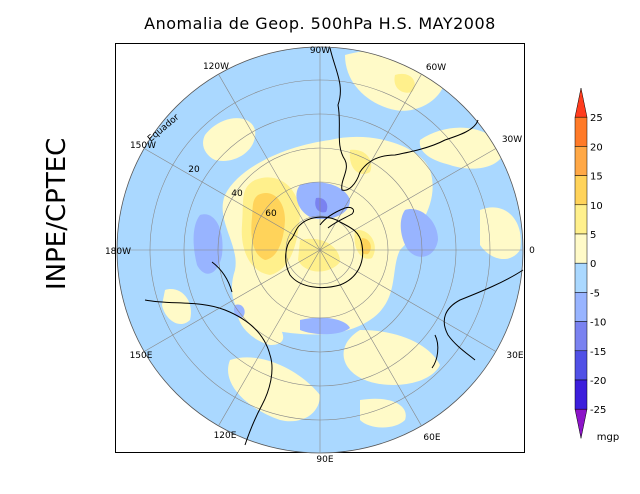 Image resolution: width=640 pixels, height=494 pixels. I want to click on colorbar-tick-label: -10, so click(598, 323).